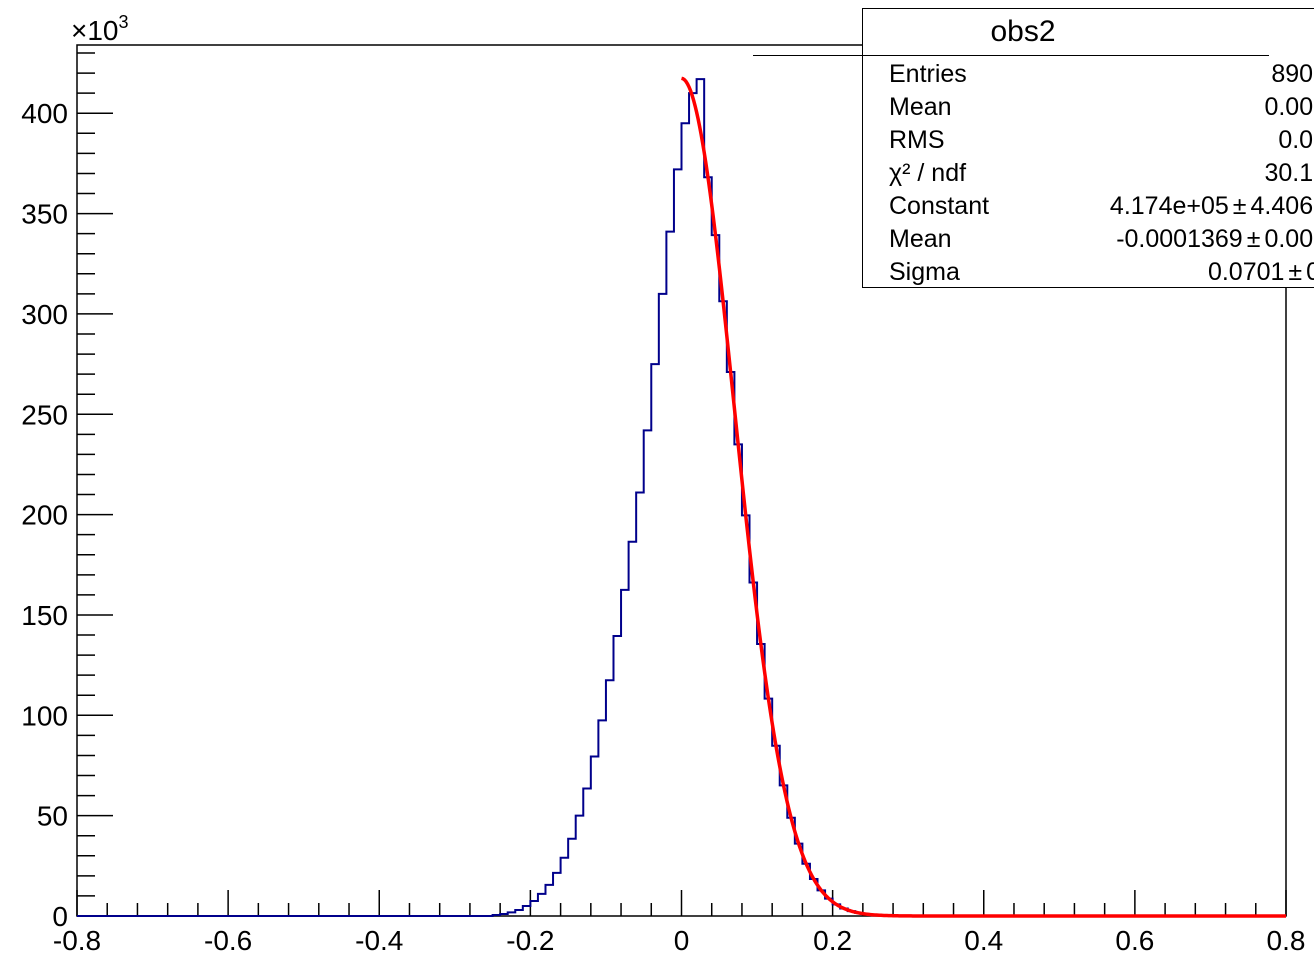  What do you see at coordinates (1088, 270) in the screenshot?
I see `stats-row: Sigma 0.0701±0.` at bounding box center [1088, 270].